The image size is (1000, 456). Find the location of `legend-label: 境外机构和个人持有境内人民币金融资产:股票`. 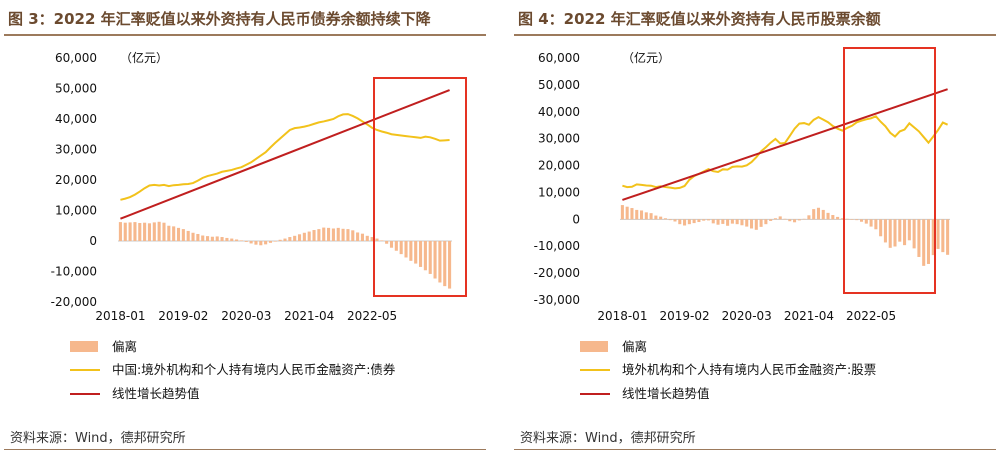

legend-label: 境外机构和个人持有境内人民币金融资产:股票 is located at coordinates (749, 369).